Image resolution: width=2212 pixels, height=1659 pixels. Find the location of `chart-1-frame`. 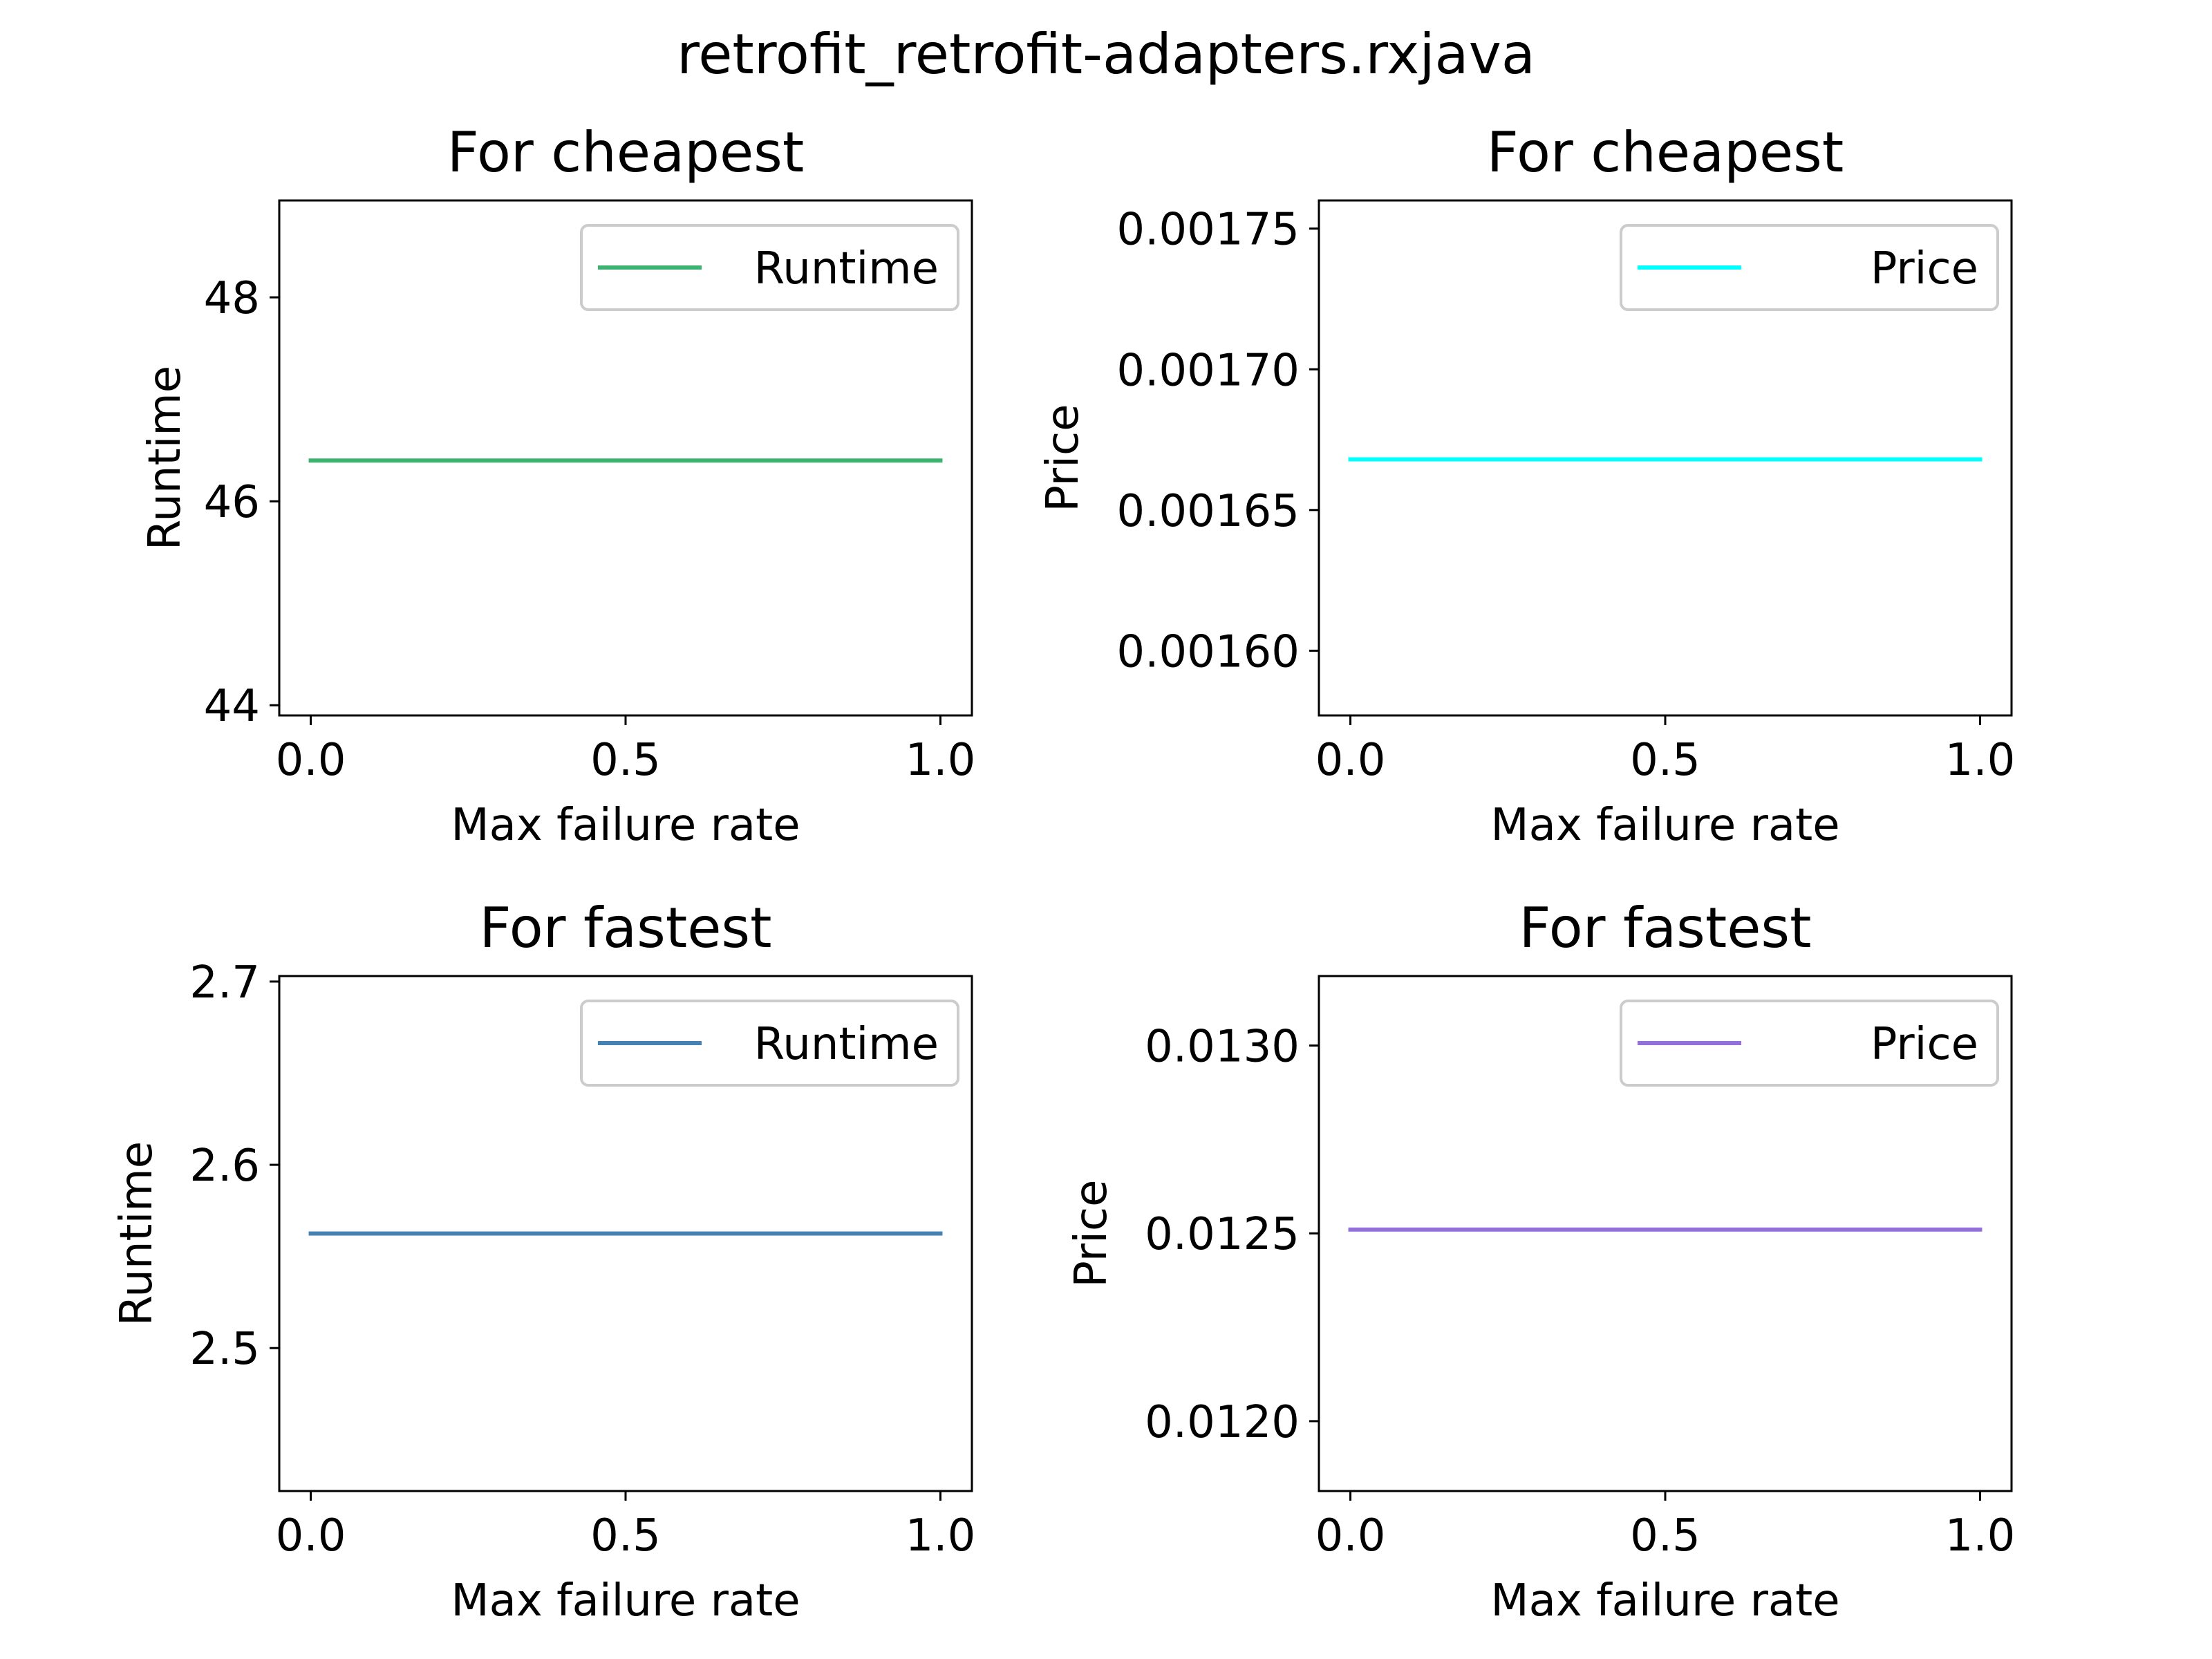

chart-1-frame is located at coordinates (625, 458).